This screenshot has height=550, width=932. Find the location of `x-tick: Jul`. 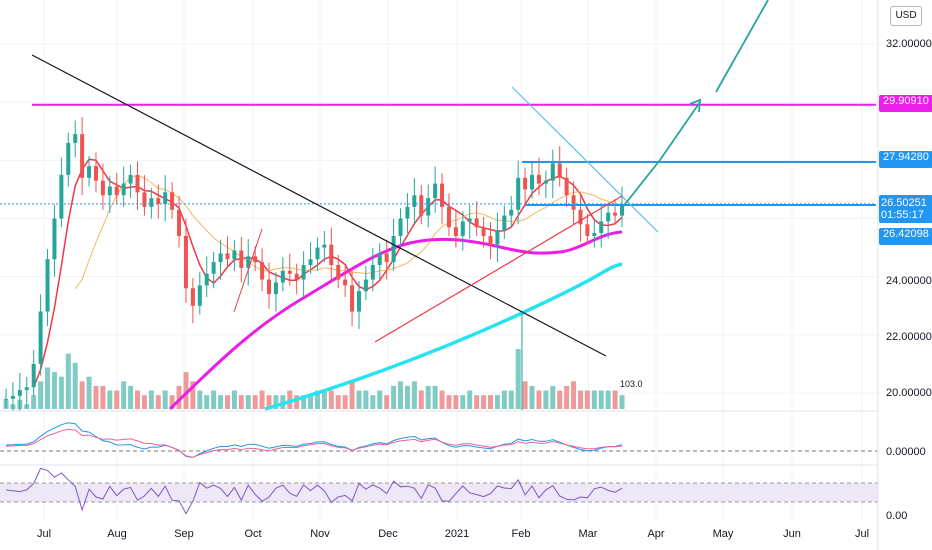

x-tick: Jul is located at coordinates (44, 534).